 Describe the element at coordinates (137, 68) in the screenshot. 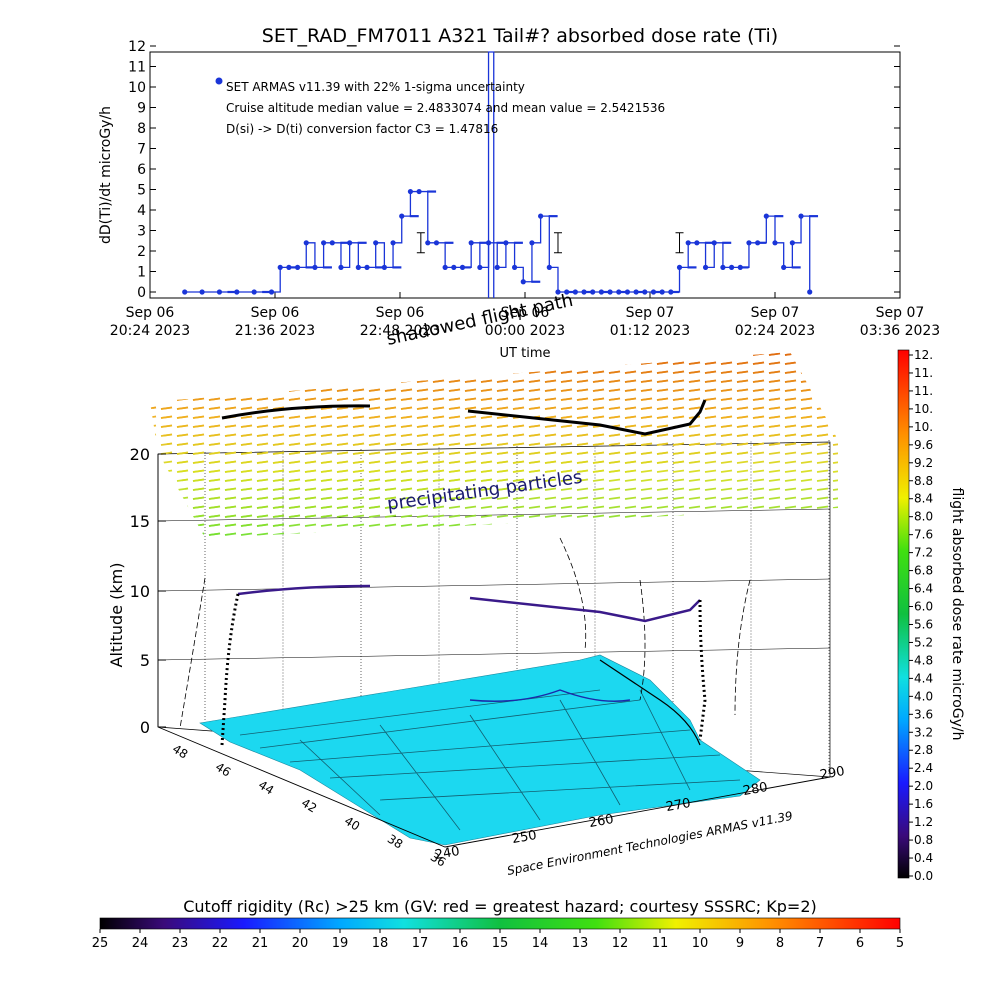

I see `y-tick-label: 11` at that location.